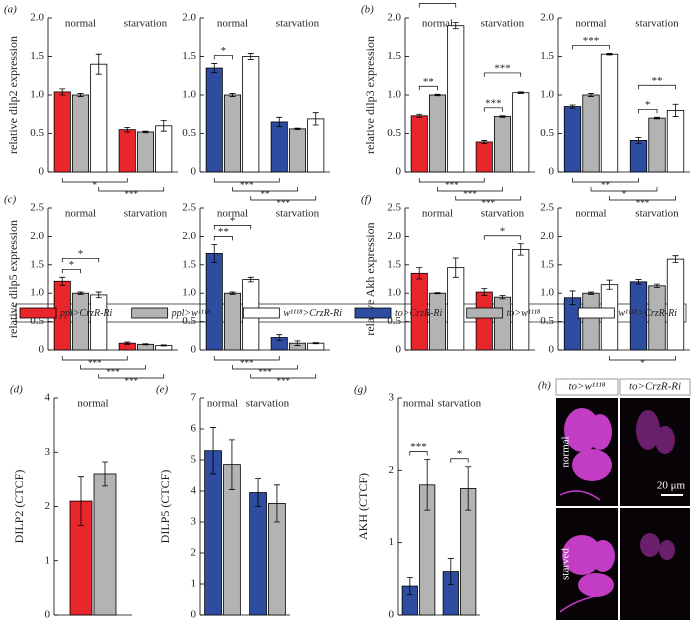  Describe the element at coordinates (13, 279) in the screenshot. I see `y-axis-label: relative dilp5 expression` at that location.